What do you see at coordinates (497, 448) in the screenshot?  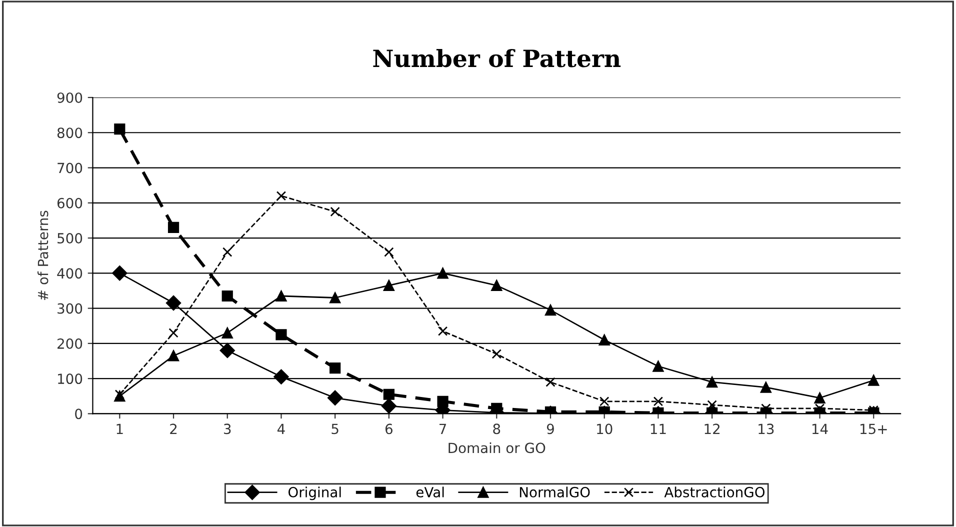 I see `x-axis-title: Domain or GO` at bounding box center [497, 448].